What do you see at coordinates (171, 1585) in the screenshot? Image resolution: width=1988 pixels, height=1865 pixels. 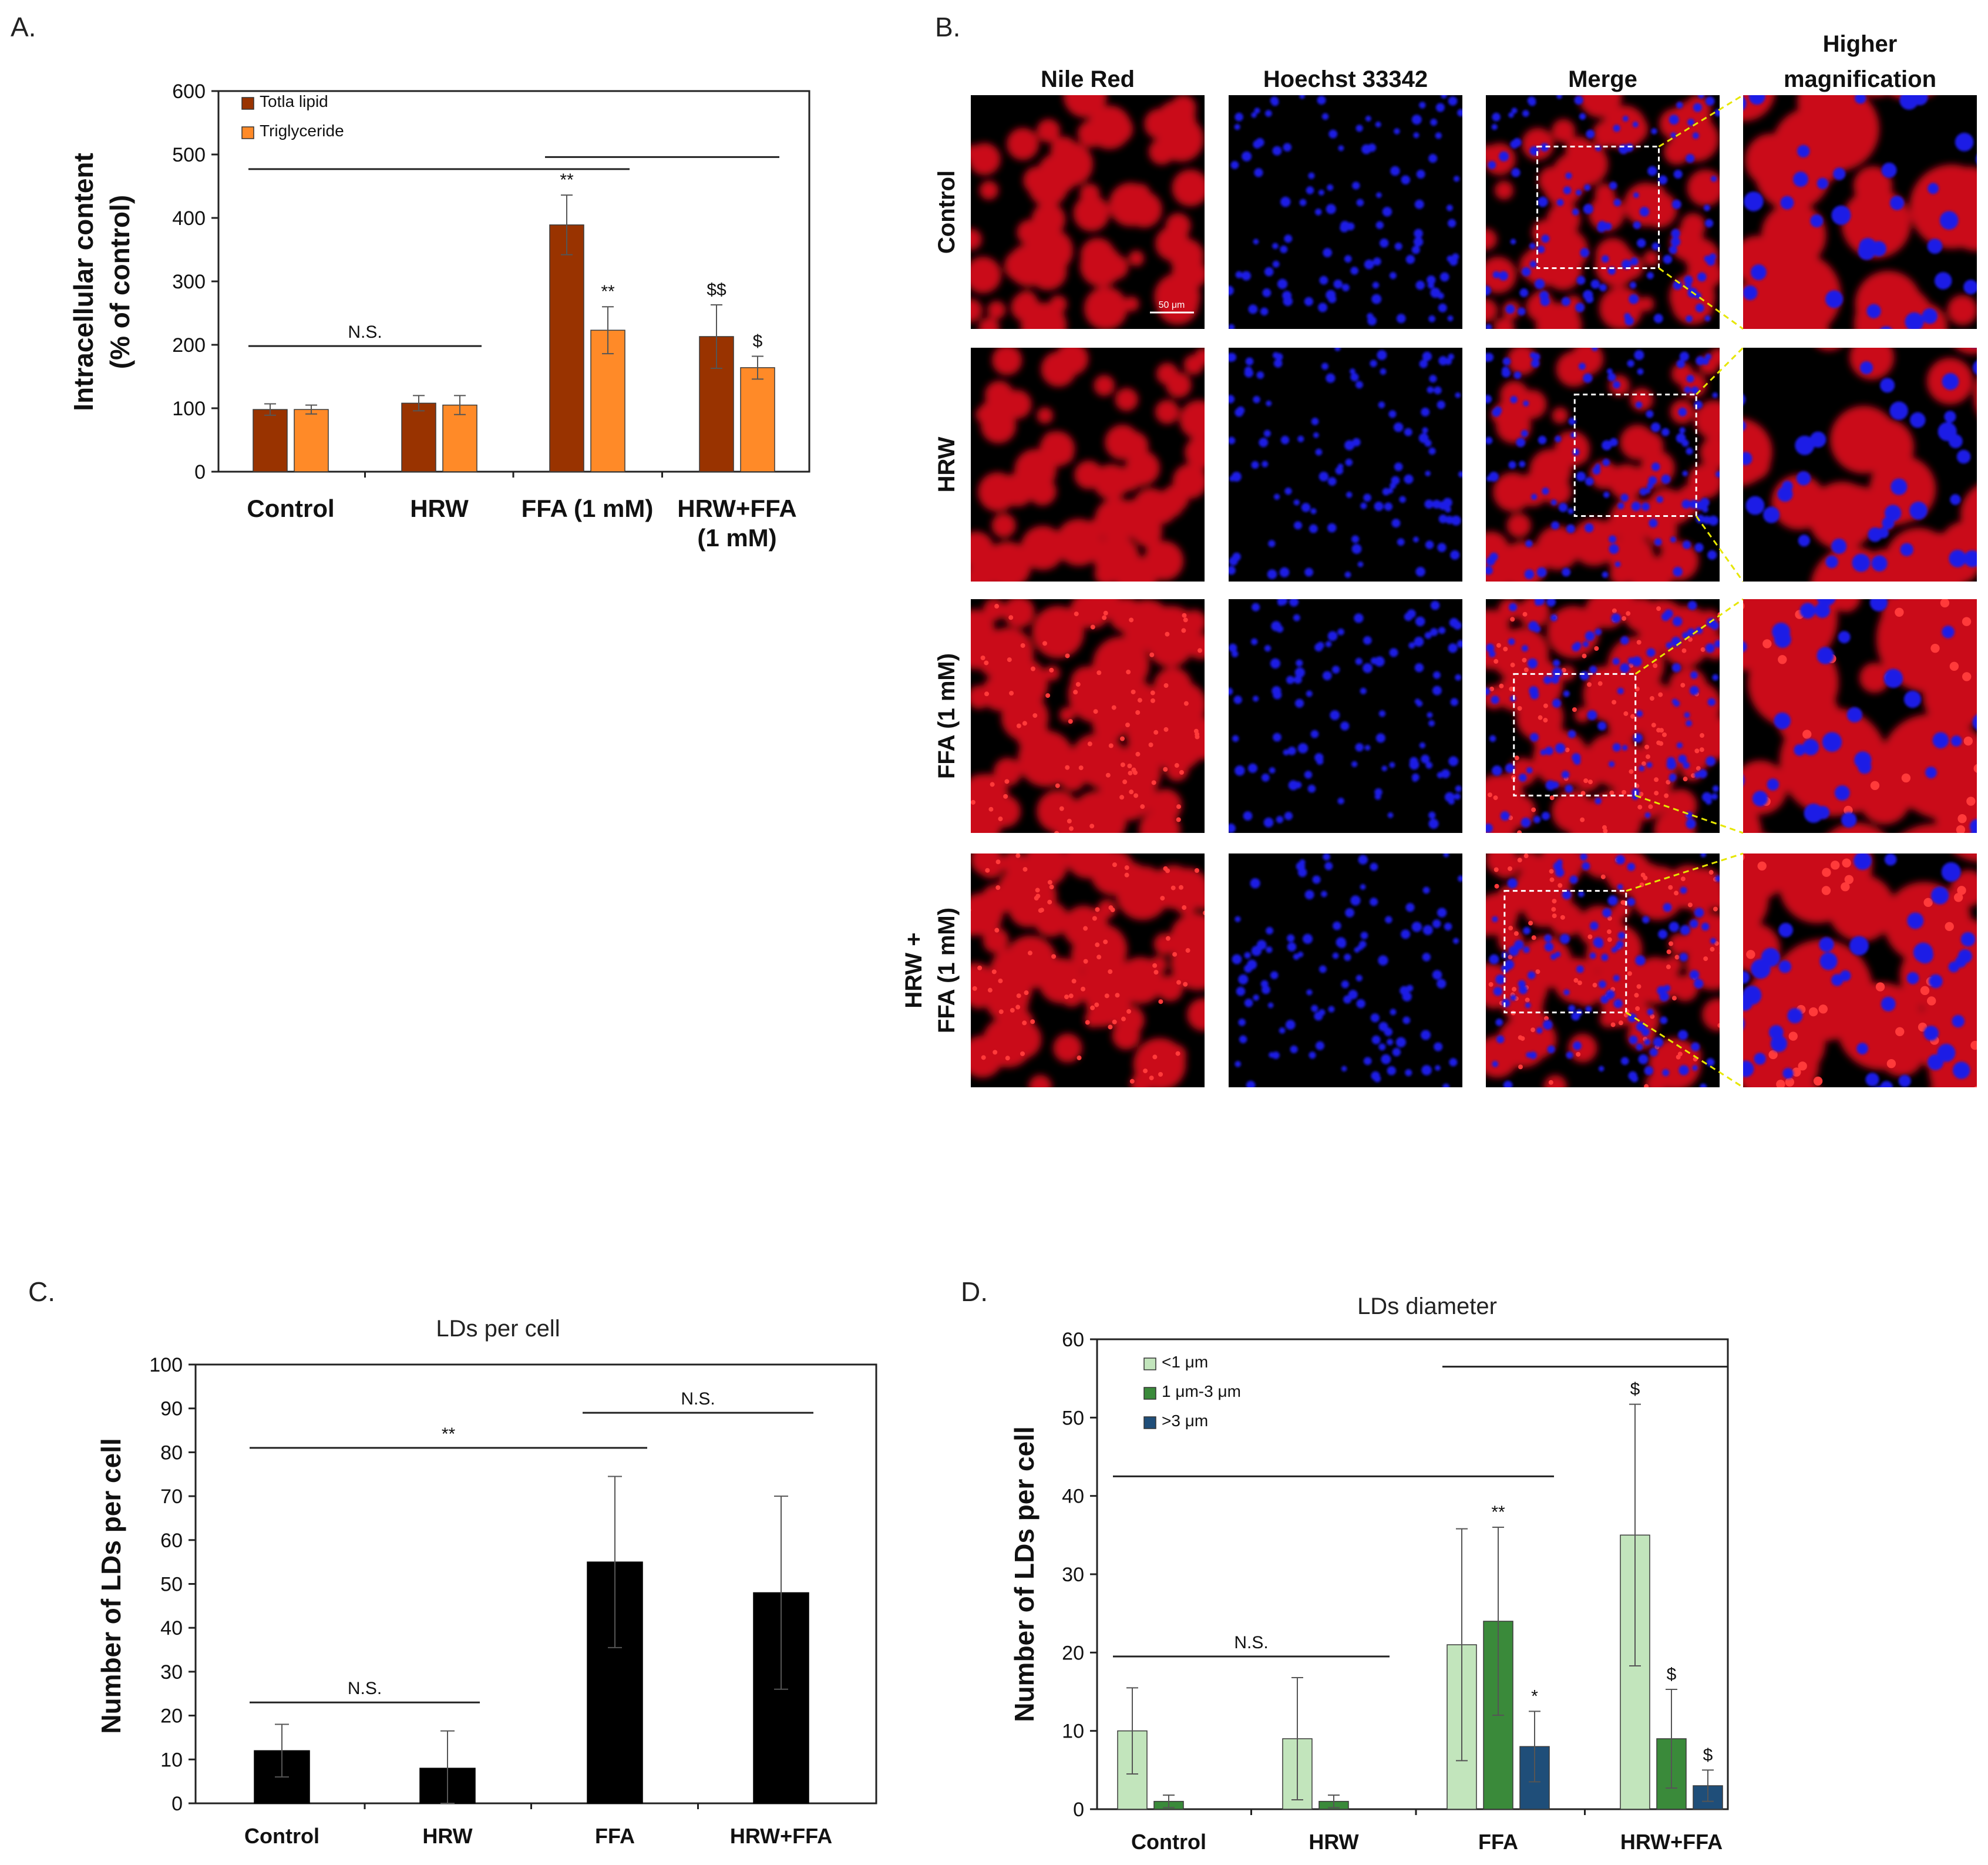 I see `y-tick-label: 50` at bounding box center [171, 1585].